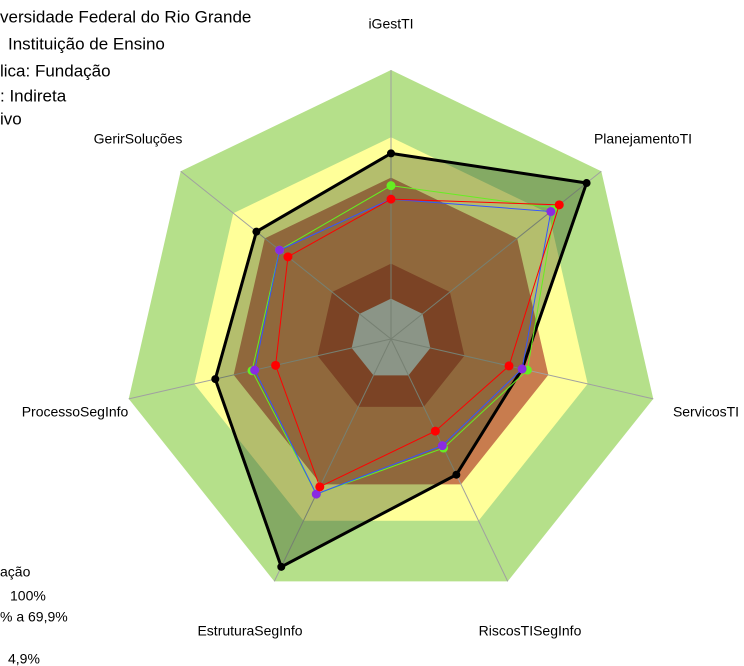  I want to click on axis-label: EstruturaSegInfo, so click(249, 631).